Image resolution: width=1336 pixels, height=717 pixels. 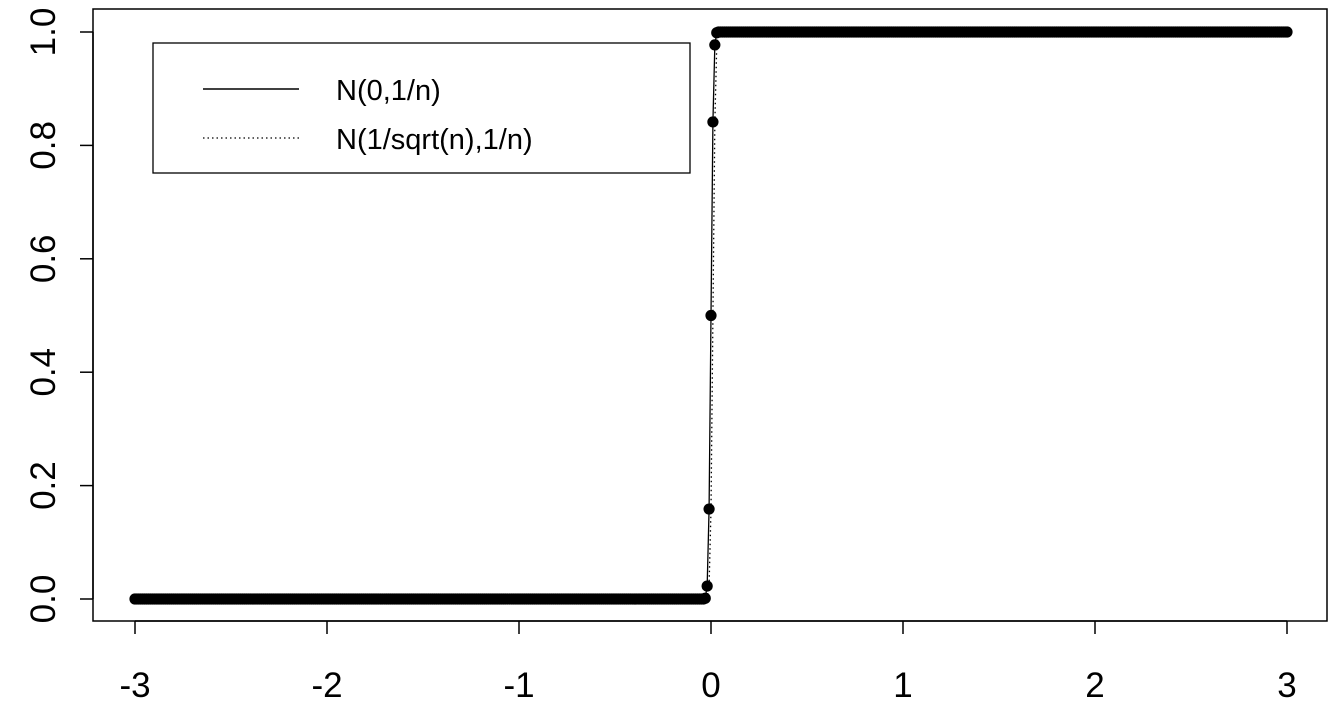 I want to click on y-tick-label: 0.0, so click(x=43, y=599).